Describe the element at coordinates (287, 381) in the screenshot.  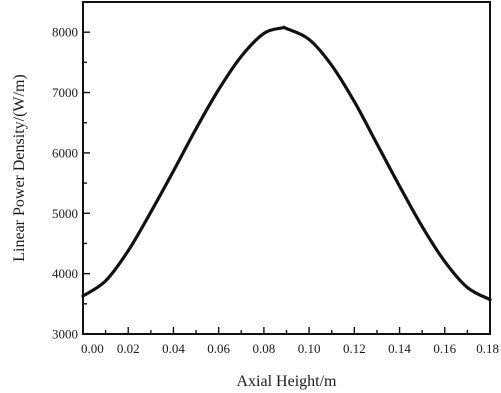
I see `x-axis-label: Axial Height/m` at that location.